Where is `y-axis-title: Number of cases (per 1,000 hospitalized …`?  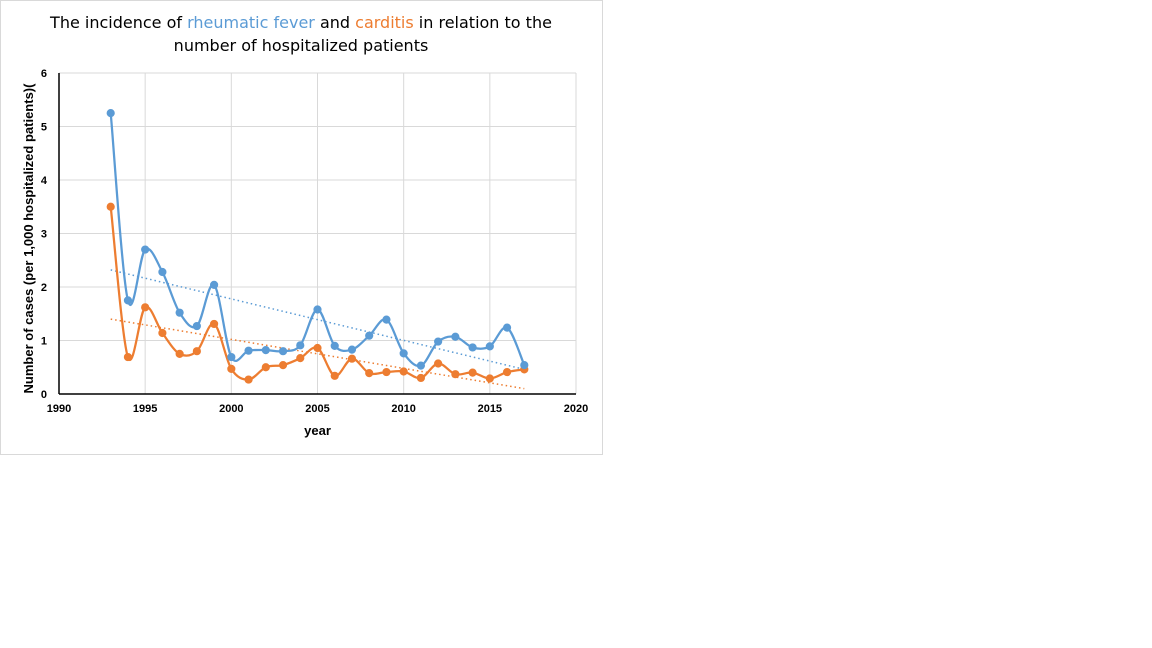
y-axis-title: Number of cases (per 1,000 hospitalized … is located at coordinates (28, 238).